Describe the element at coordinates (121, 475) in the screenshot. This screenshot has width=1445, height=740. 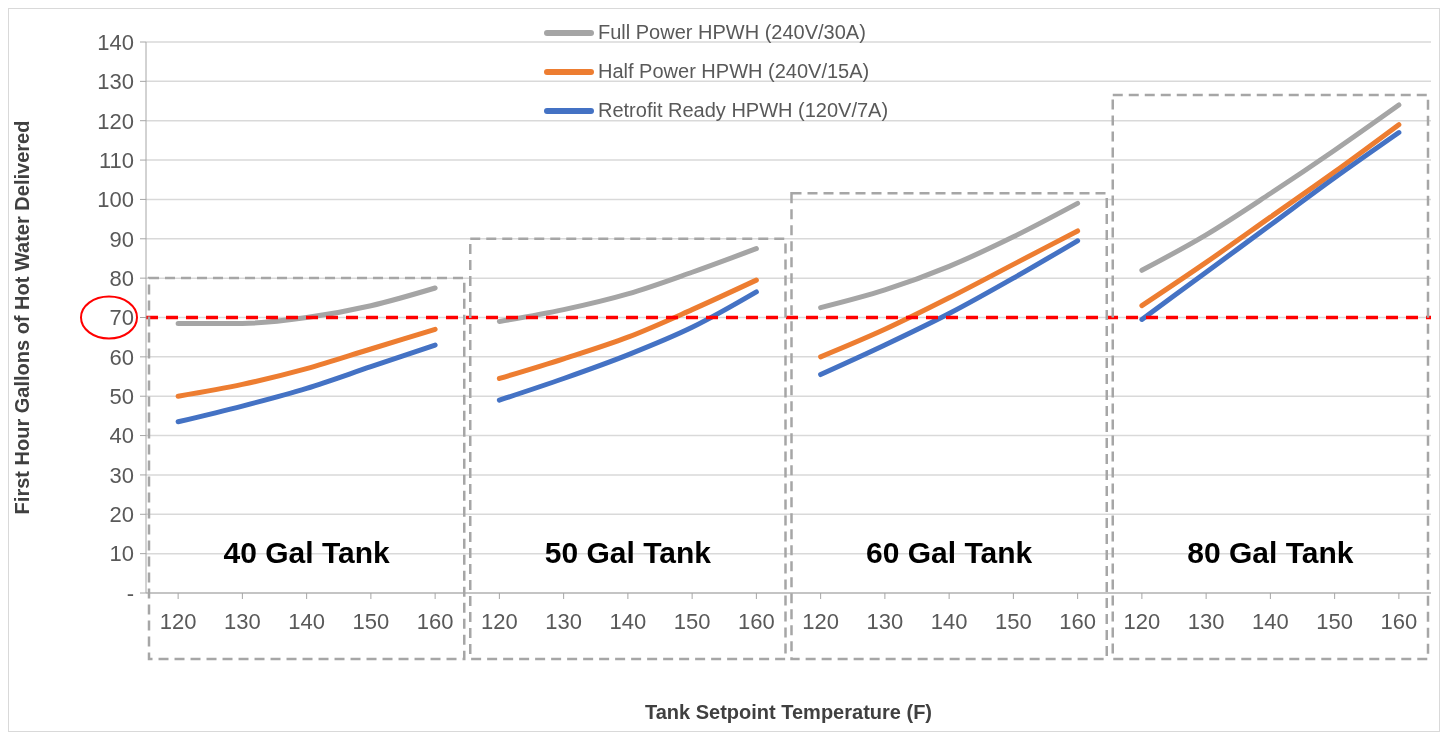
I see `y-tick-label: 30` at that location.